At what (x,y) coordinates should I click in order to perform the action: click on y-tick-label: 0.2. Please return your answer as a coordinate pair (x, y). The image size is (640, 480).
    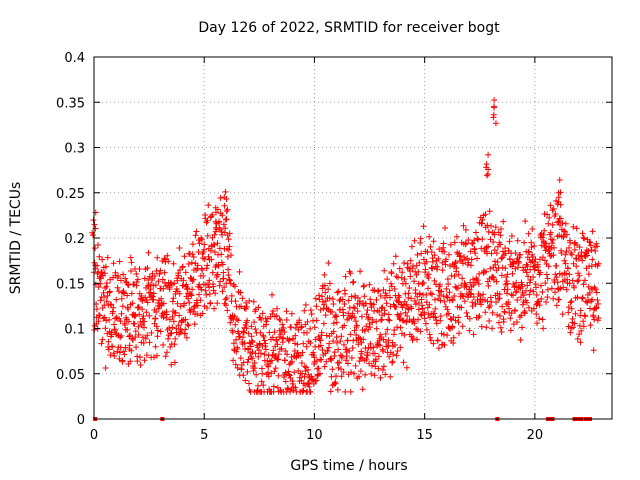
    Looking at the image, I should click on (74, 239).